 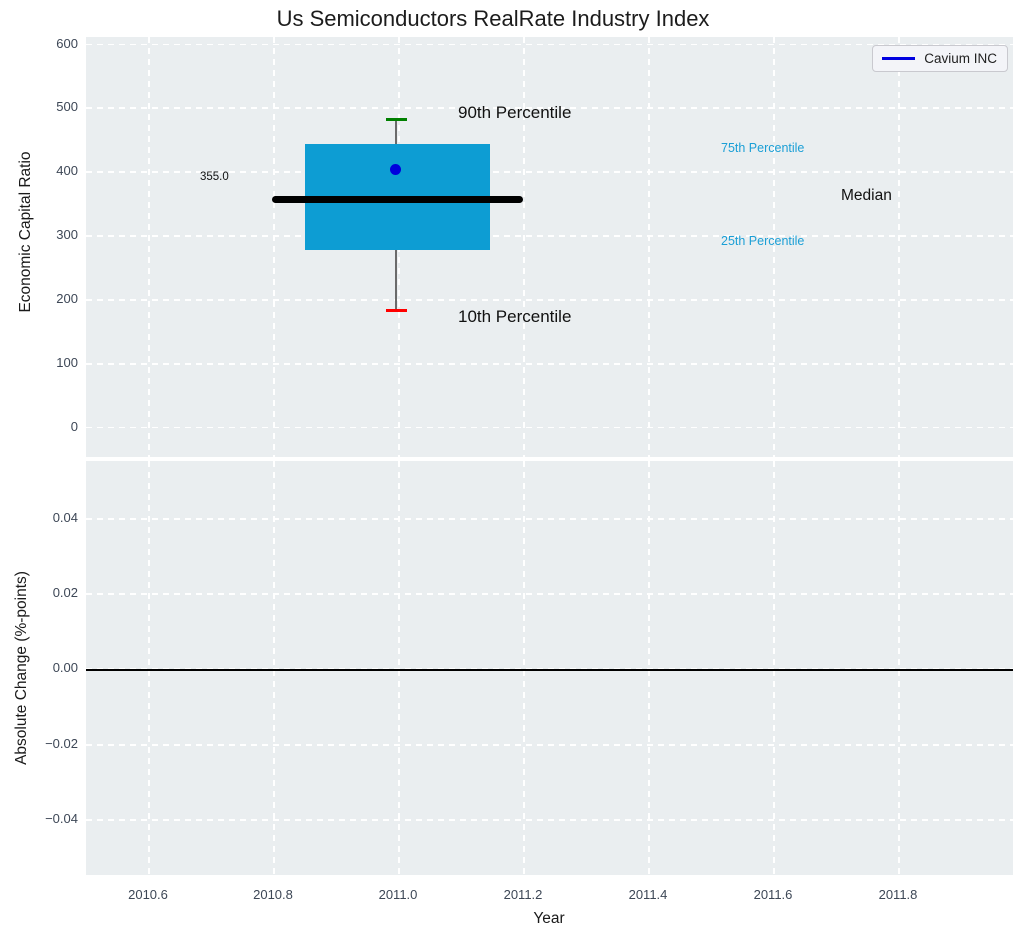 I want to click on legend: Cavium INC, so click(x=940, y=58).